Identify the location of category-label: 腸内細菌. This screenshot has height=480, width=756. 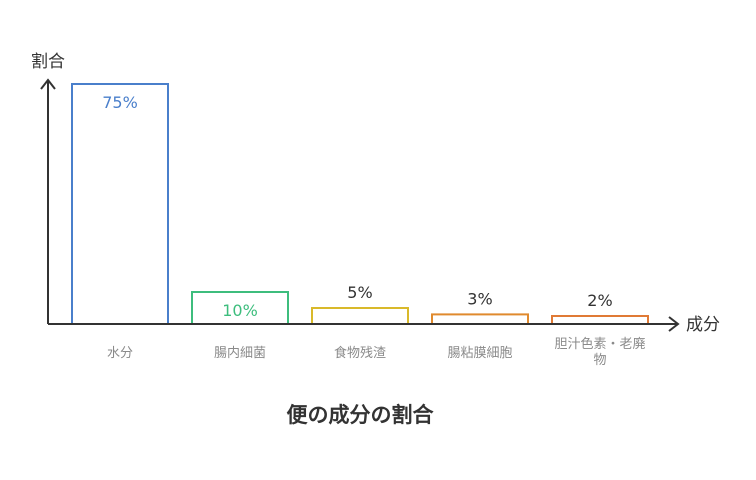
(240, 353).